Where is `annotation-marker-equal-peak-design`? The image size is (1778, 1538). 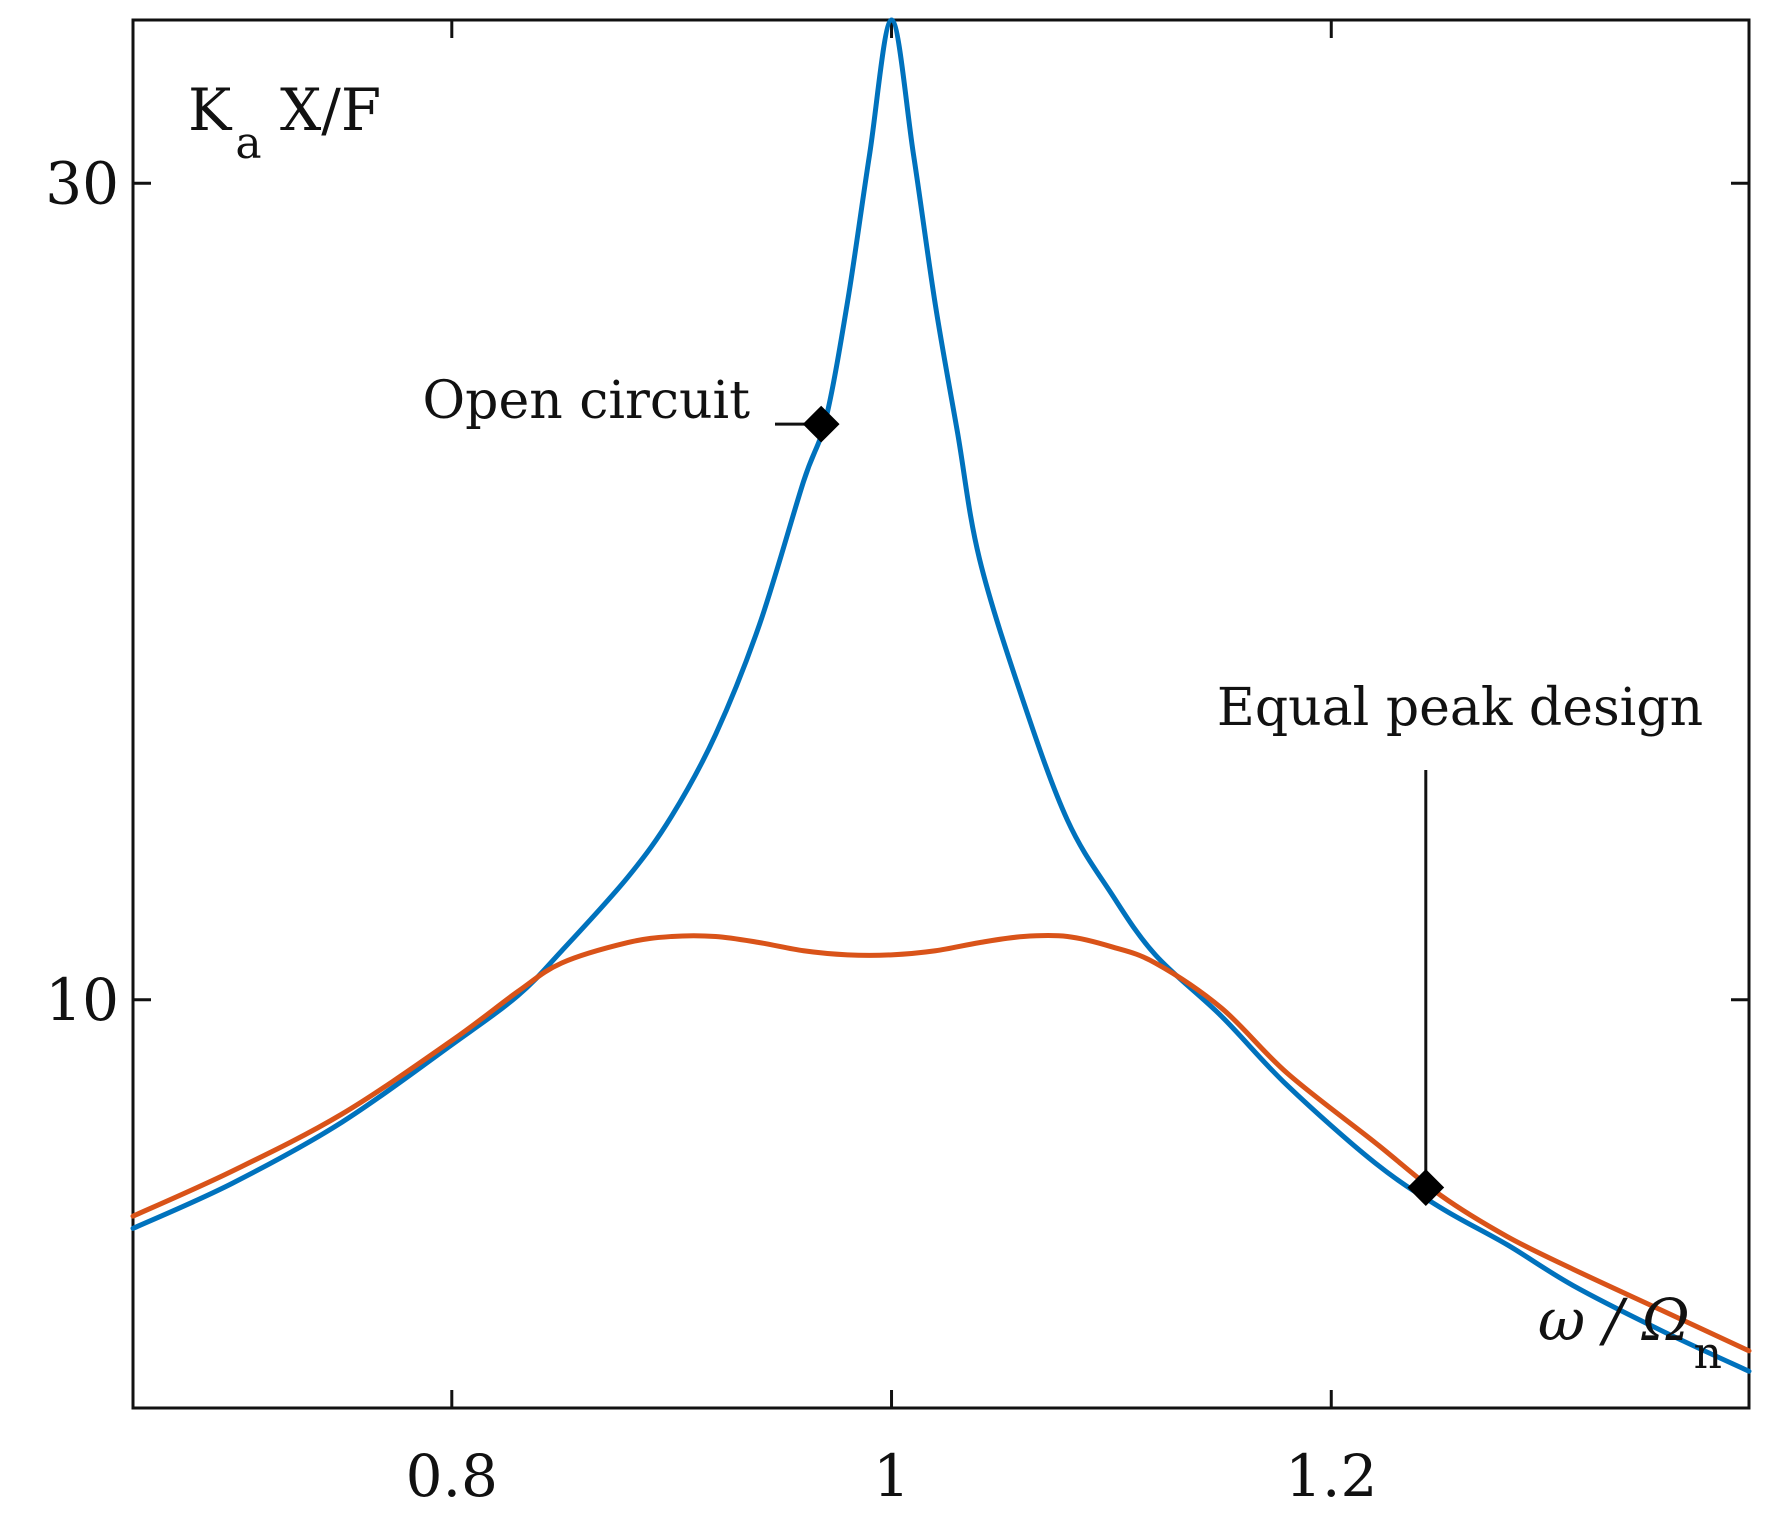
annotation-marker-equal-peak-design is located at coordinates (1426, 1187).